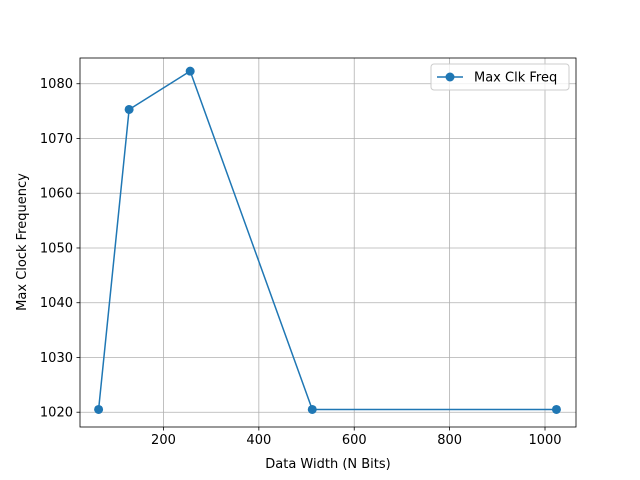  Describe the element at coordinates (22, 242) in the screenshot. I see `y-axis-label: Max Clock Frequency` at that location.